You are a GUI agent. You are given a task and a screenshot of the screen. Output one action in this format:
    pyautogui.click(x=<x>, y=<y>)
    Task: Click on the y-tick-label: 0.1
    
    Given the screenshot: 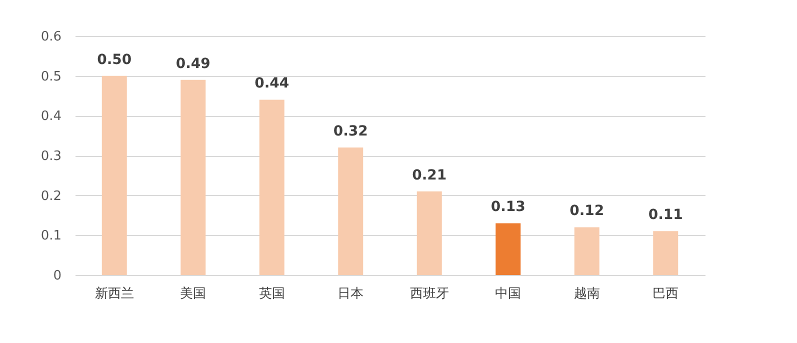 What is the action you would take?
    pyautogui.click(x=51, y=236)
    